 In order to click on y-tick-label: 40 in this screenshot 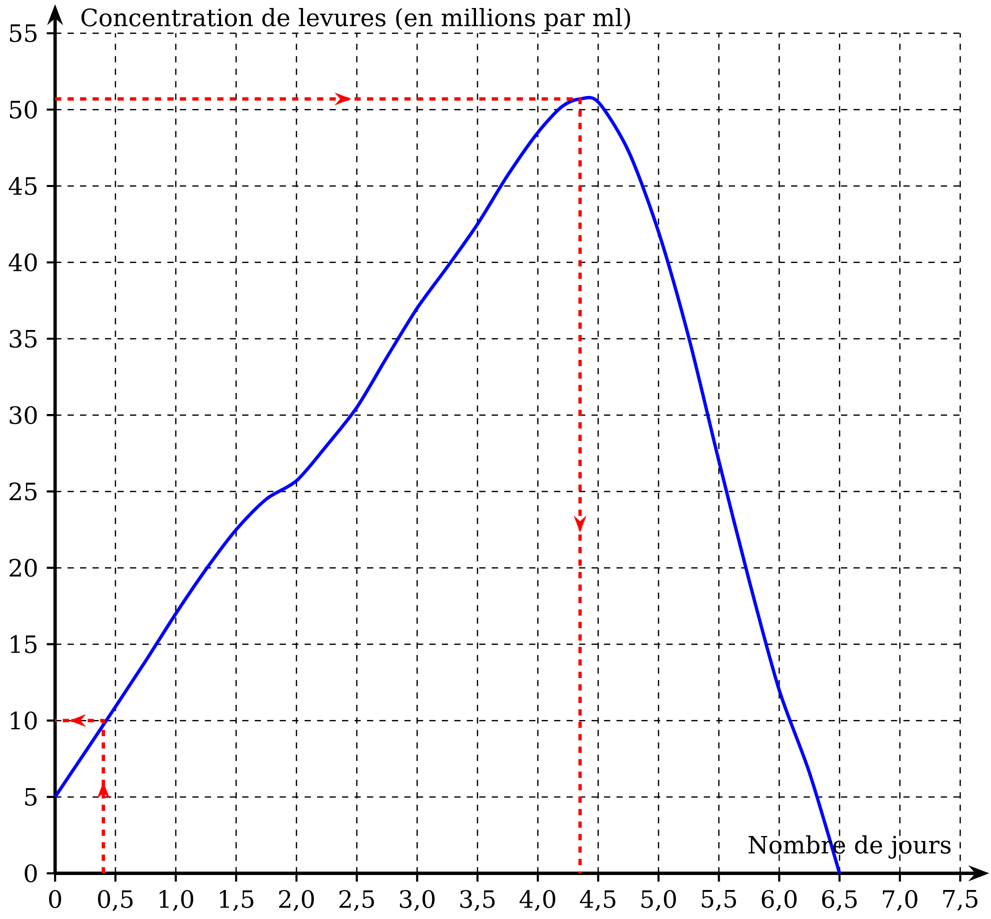, I will do `click(22, 262)`.